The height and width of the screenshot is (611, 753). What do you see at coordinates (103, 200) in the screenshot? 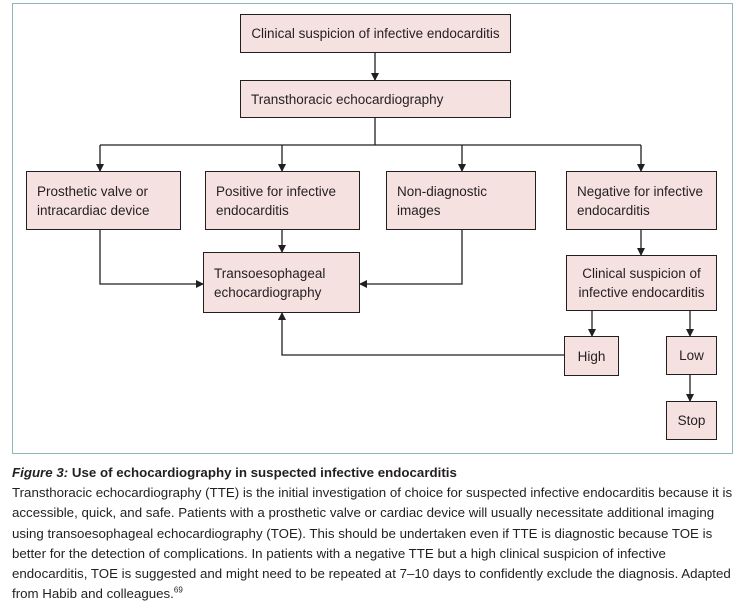
I see `node-prosthetic-valve: Prosthetic valve or intracardiac device` at bounding box center [103, 200].